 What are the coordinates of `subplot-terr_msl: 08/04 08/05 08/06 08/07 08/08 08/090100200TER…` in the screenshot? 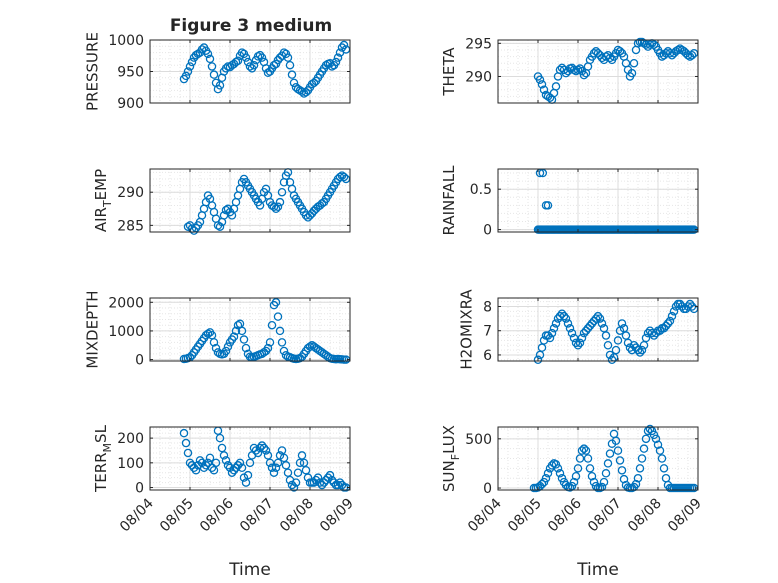 It's located at (224, 502).